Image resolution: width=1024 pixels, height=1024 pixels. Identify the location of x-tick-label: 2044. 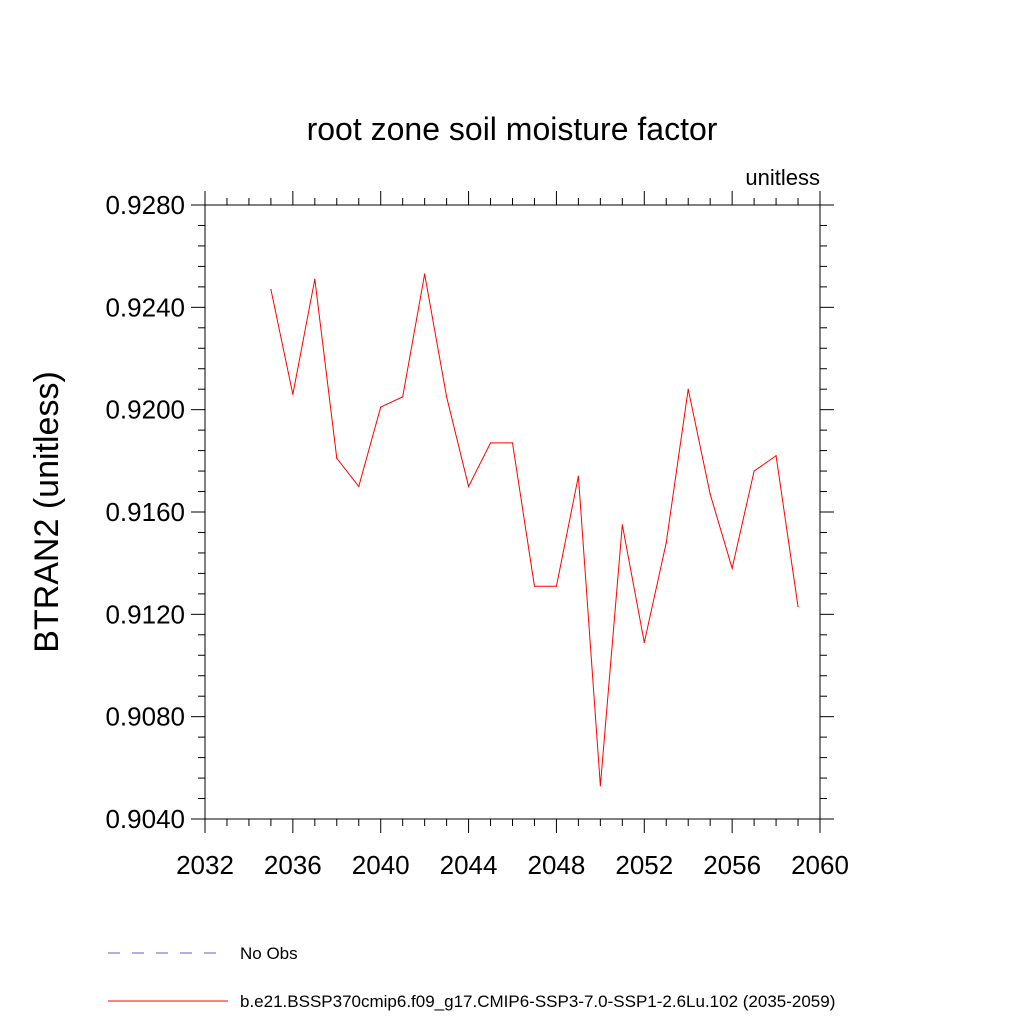
(469, 865).